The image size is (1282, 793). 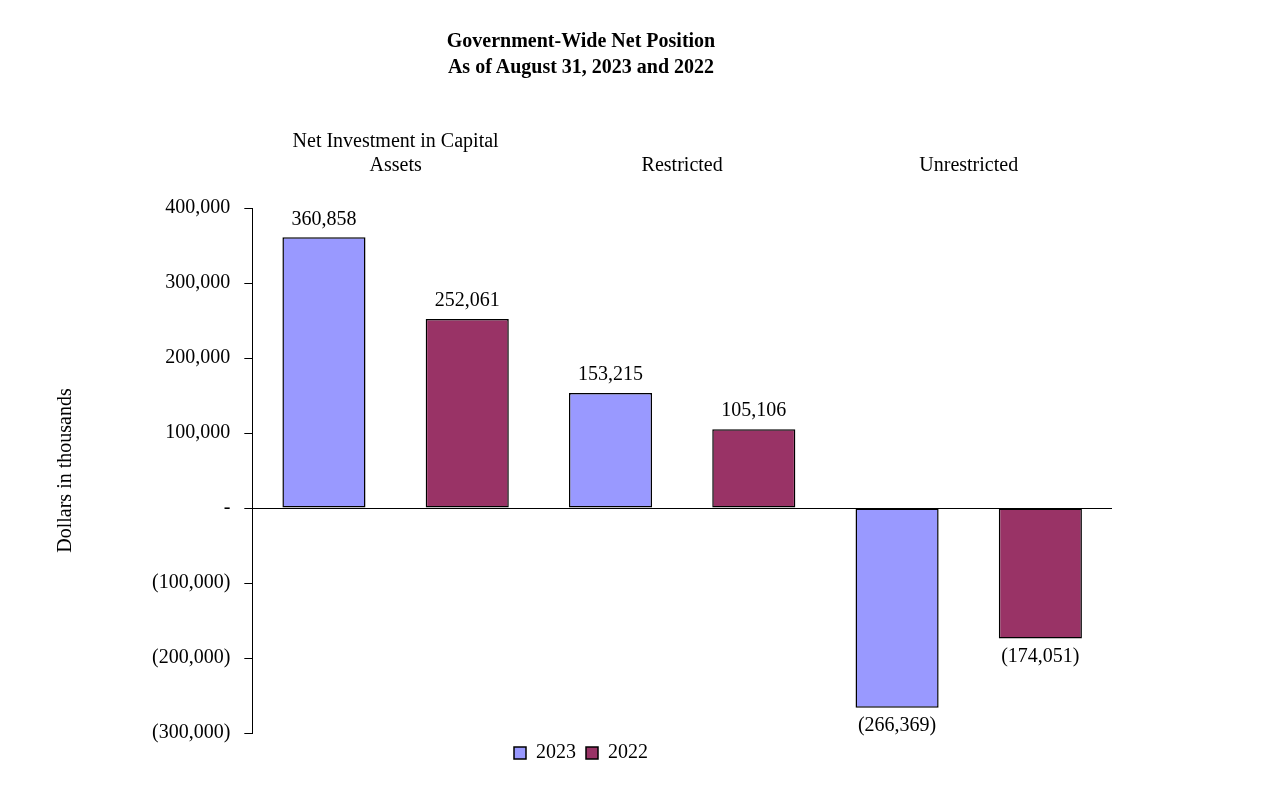 What do you see at coordinates (191, 657) in the screenshot?
I see `y-tick-label: (200,000)` at bounding box center [191, 657].